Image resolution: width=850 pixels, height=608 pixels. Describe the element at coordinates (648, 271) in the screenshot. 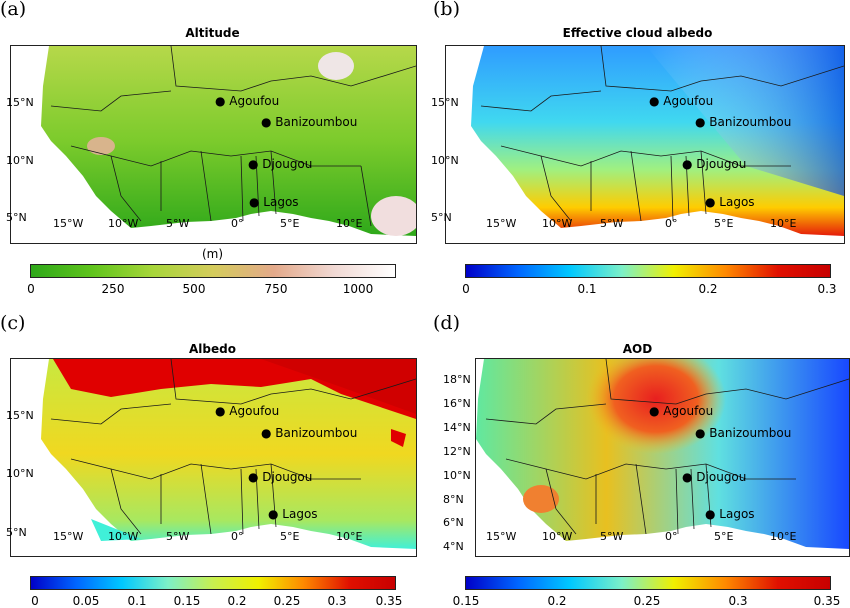

I see `colorbar-cloud-albedo` at that location.